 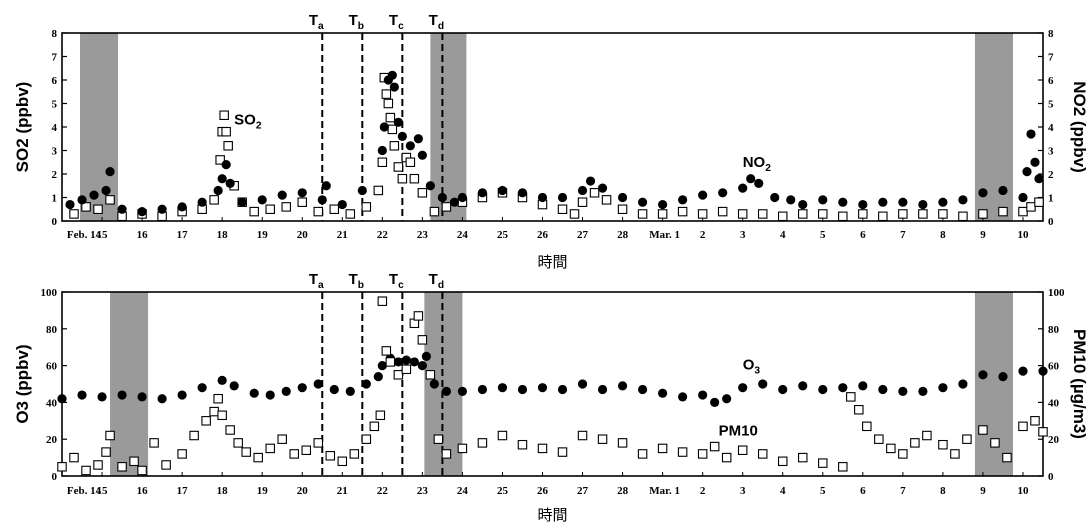 What do you see at coordinates (463, 235) in the screenshot?
I see `x-tick-label: 24` at bounding box center [463, 235].